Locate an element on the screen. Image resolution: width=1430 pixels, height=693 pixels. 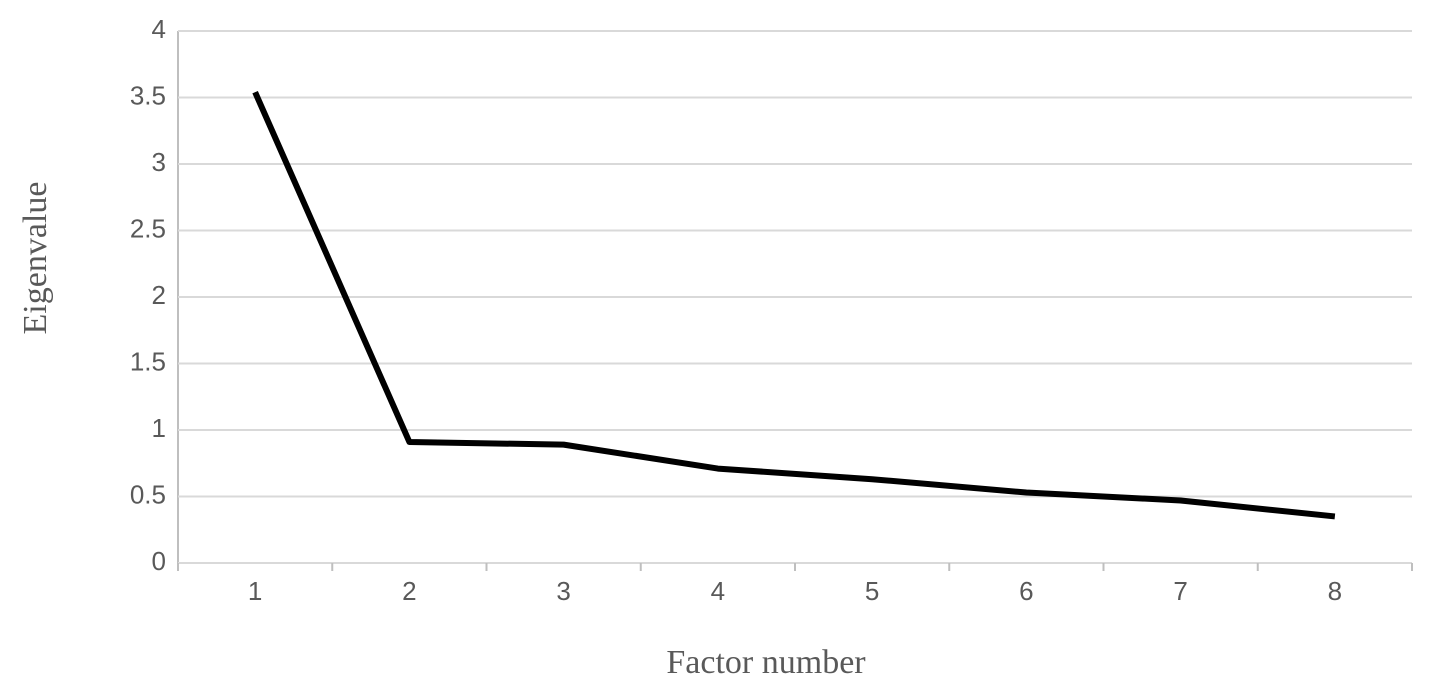
x-tick-label: 2 is located at coordinates (409, 591).